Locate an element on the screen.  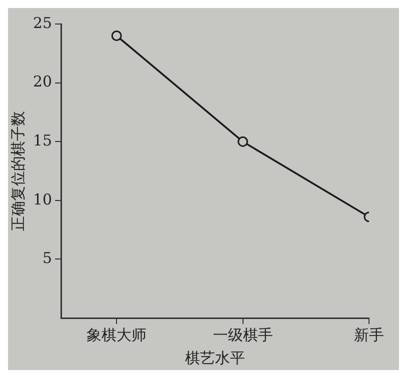
x-tick-label: 象棋大师 is located at coordinates (116, 335).